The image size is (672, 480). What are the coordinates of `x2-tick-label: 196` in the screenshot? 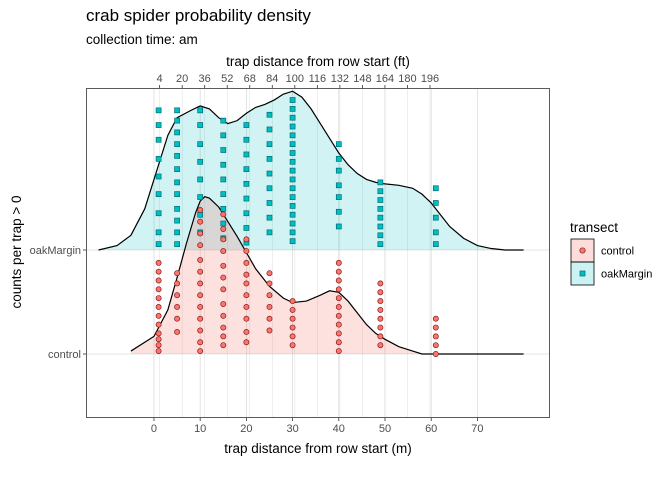 It's located at (430, 79).